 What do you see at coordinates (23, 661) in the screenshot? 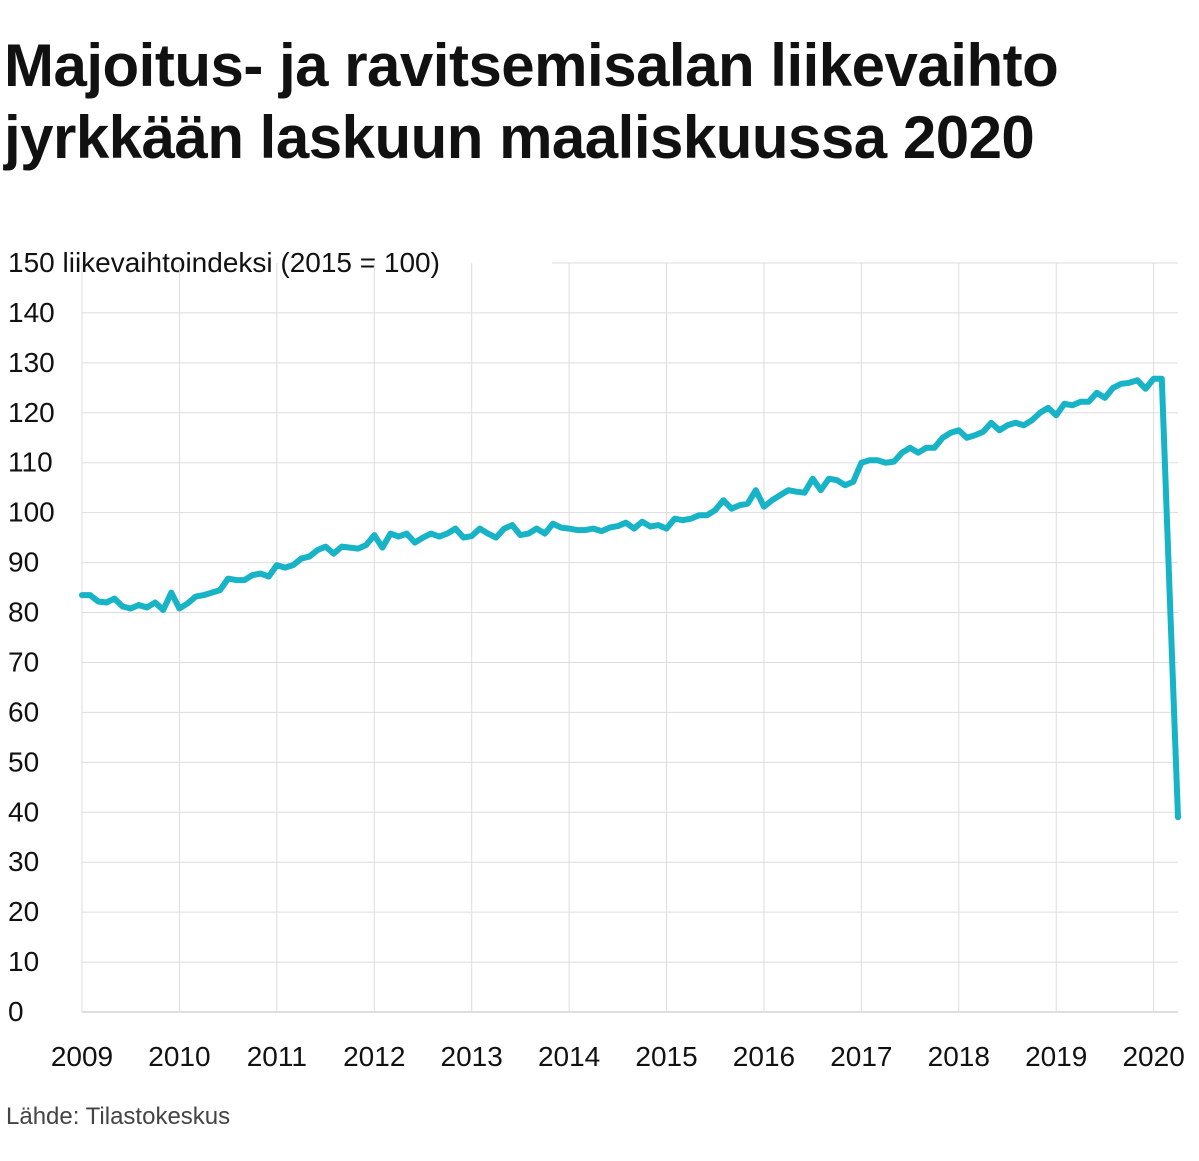
I see `y-tick-label: 70` at bounding box center [23, 661].